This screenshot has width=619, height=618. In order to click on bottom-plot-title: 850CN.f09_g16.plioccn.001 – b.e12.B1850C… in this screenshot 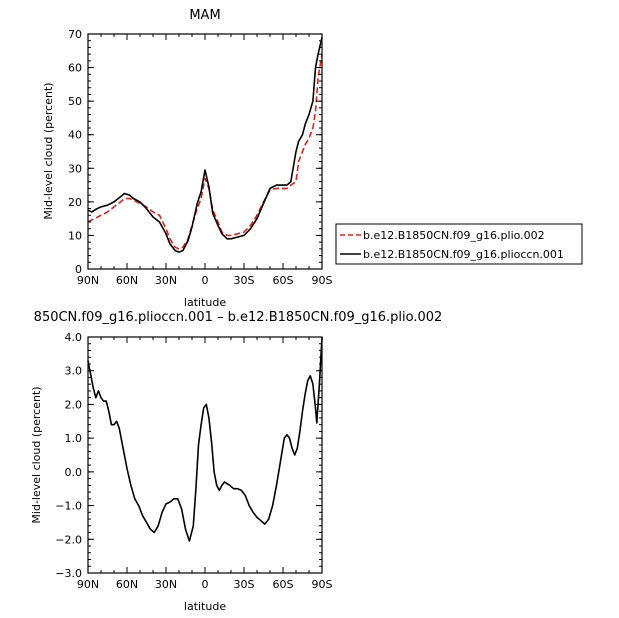, I will do `click(238, 317)`.